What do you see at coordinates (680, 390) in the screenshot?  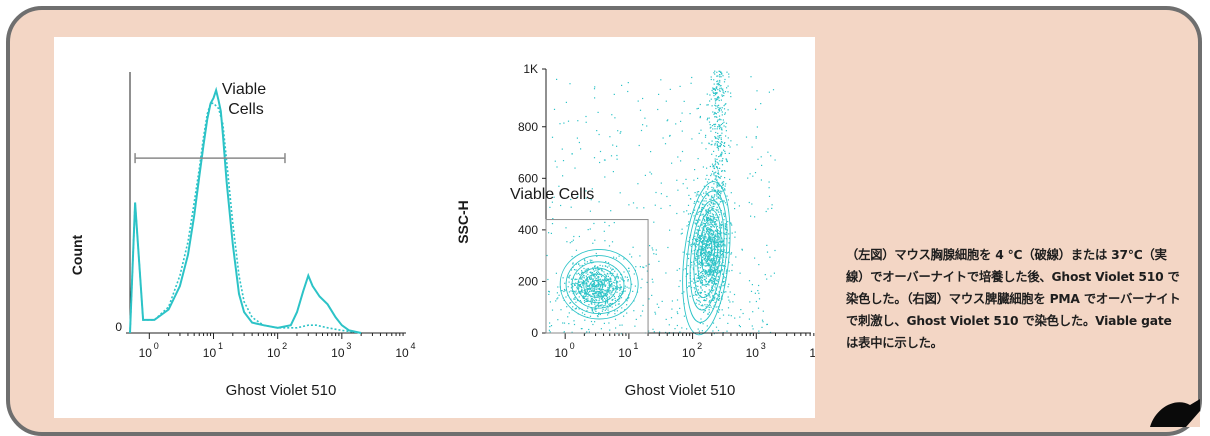 I see `x-axis-label: Ghost Violet 510` at bounding box center [680, 390].